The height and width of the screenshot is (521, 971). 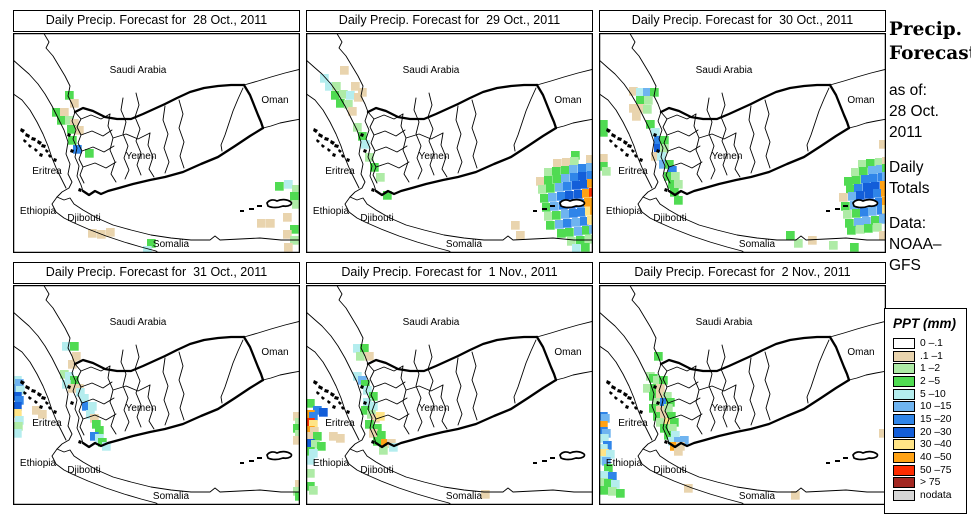 What do you see at coordinates (340, 171) in the screenshot?
I see `country-label-eritrea: Eritrea` at bounding box center [340, 171].